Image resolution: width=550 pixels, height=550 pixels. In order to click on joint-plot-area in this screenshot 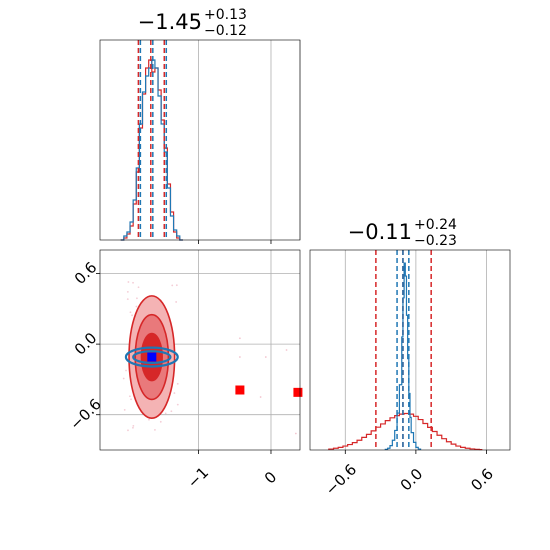, I will do `click(200, 350)`.